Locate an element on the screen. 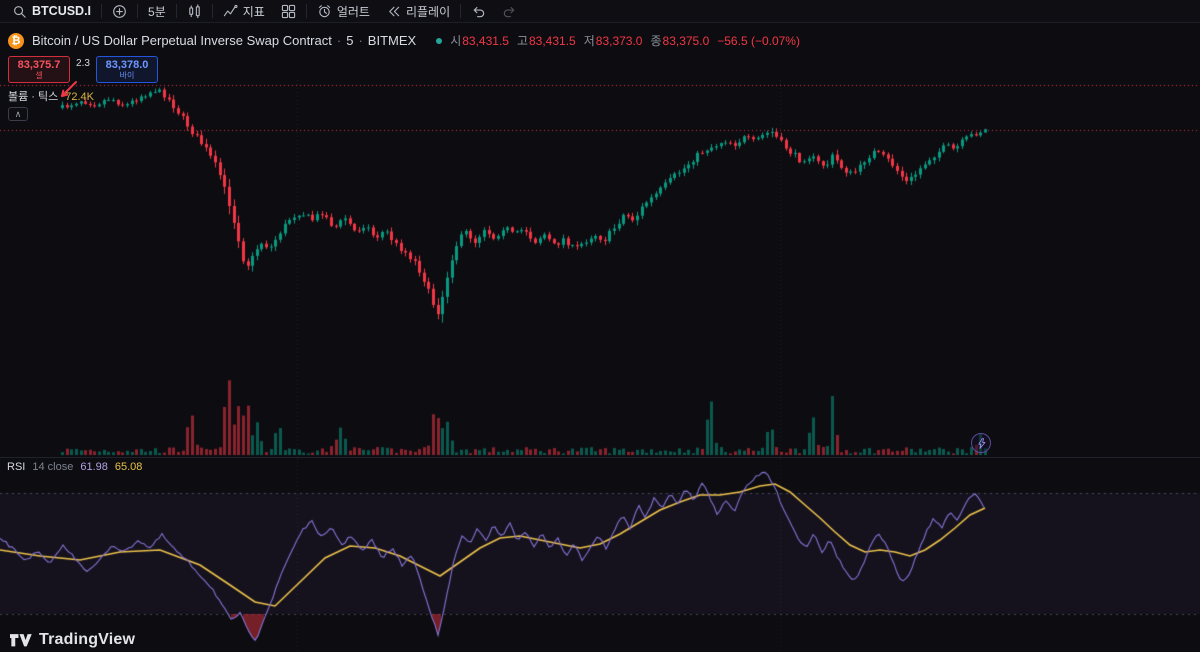 This screenshot has width=1200, height=652. sell-label: 셀 is located at coordinates (39, 75).